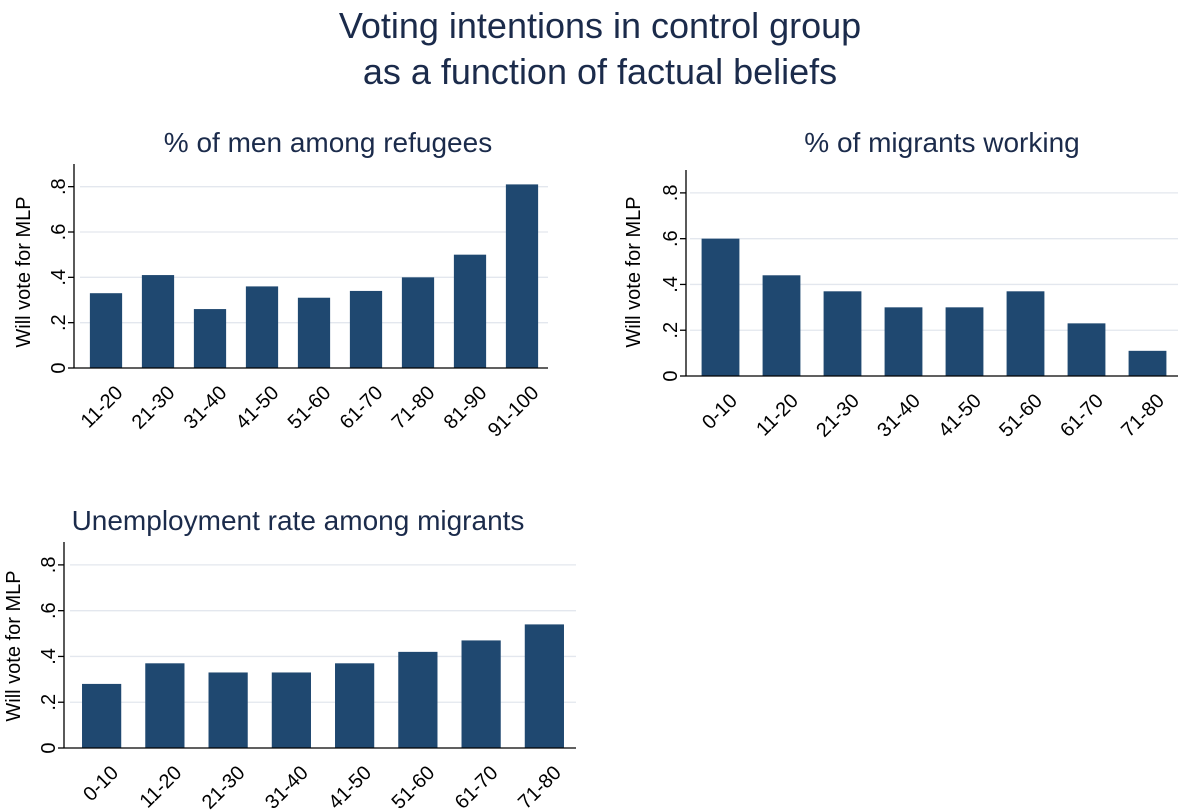  I want to click on main-title-line-1: Voting intentions in control group, so click(600, 25).